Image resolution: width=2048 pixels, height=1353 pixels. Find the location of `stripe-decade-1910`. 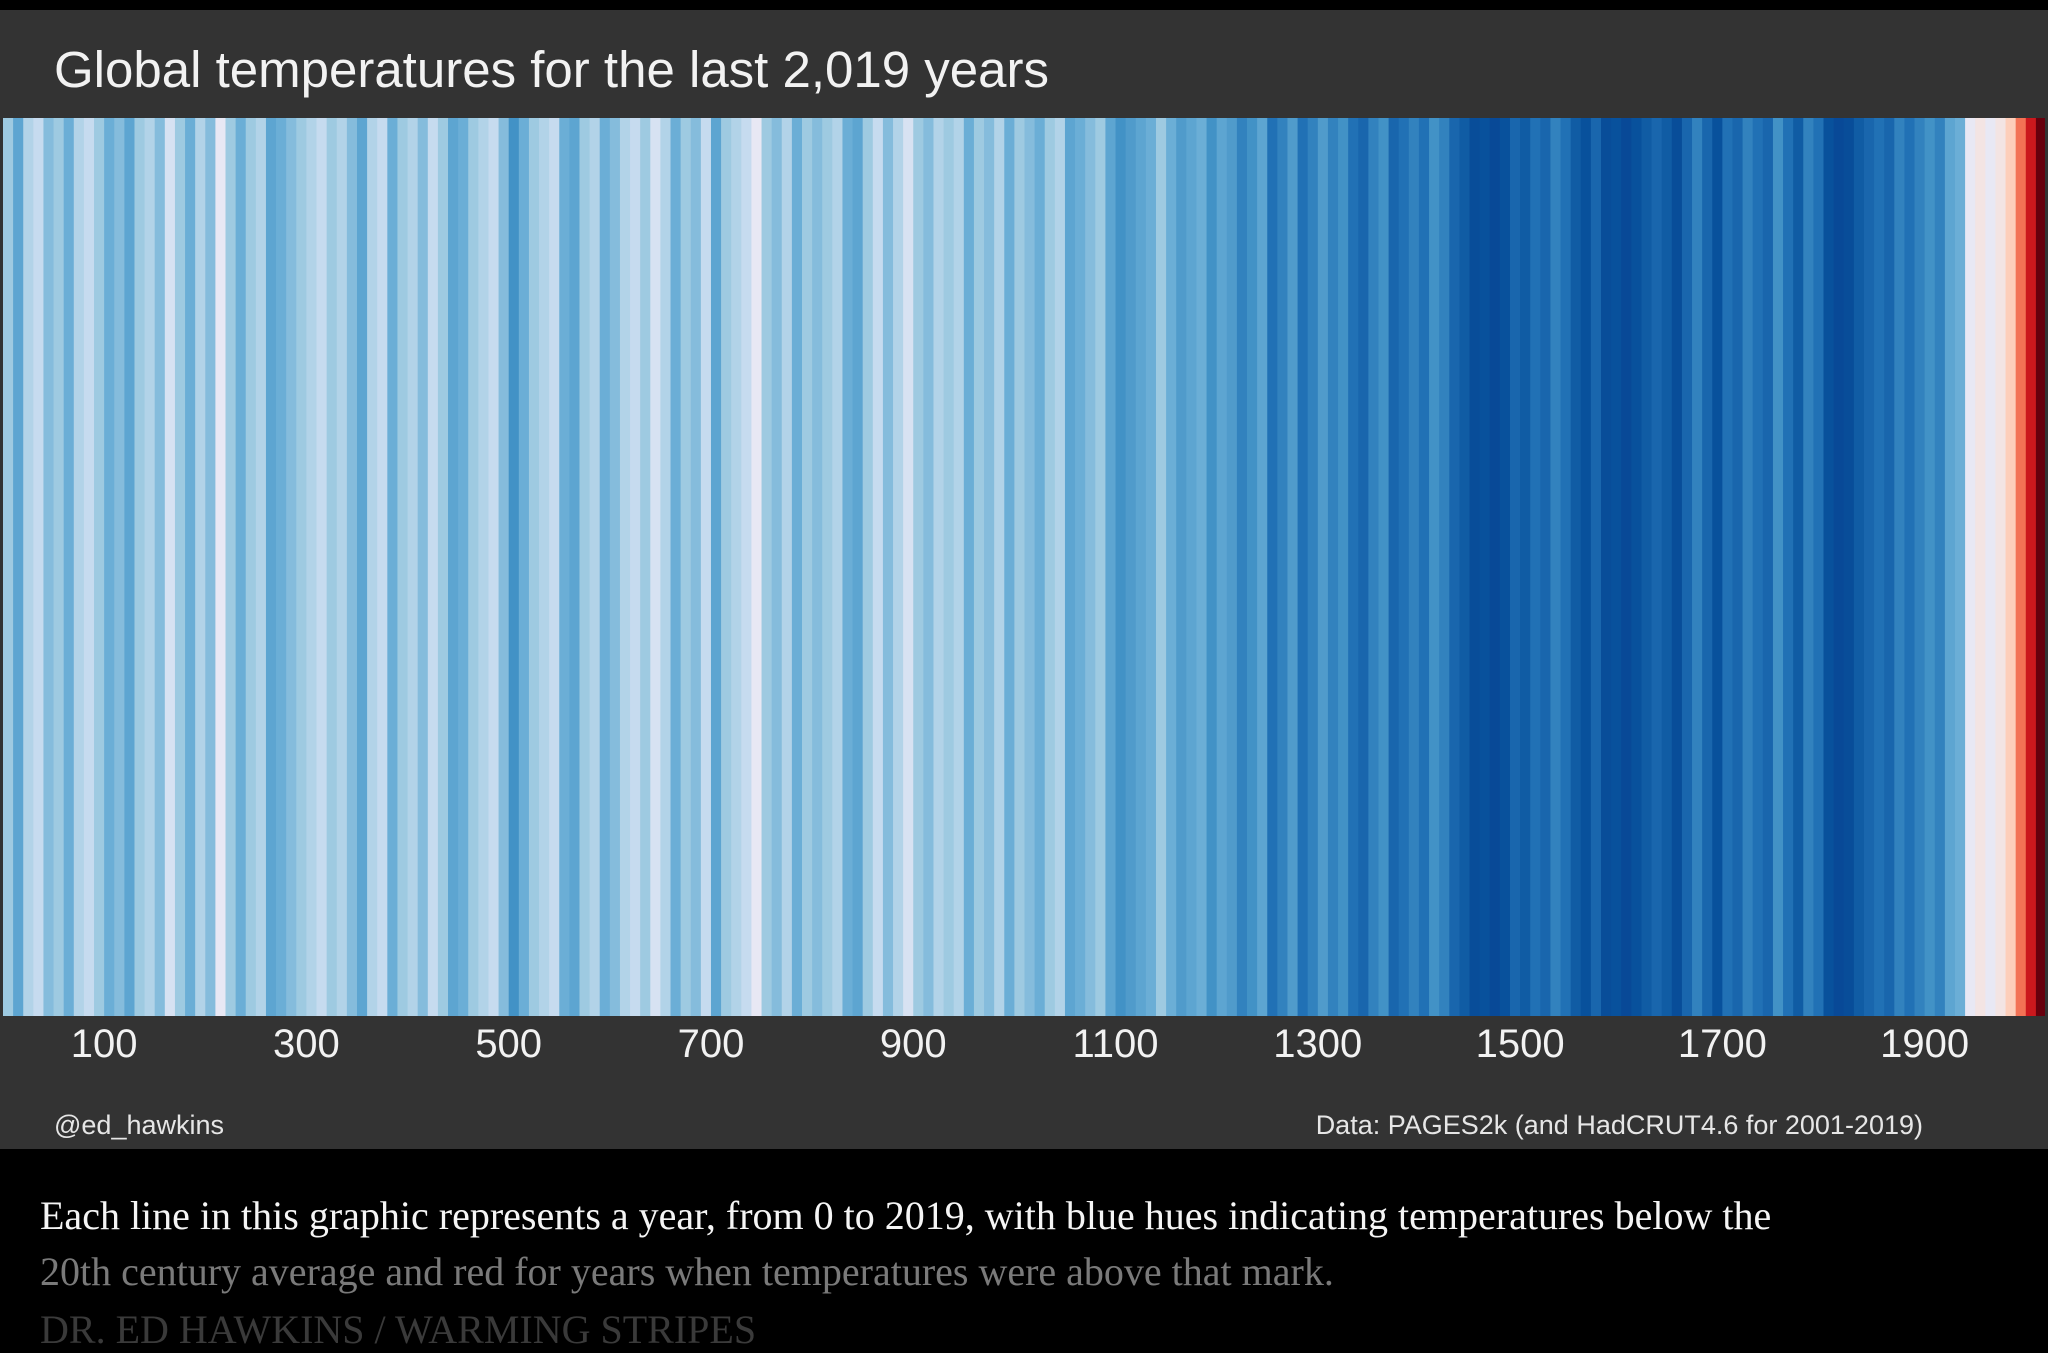

stripe-decade-1910 is located at coordinates (1940, 567).